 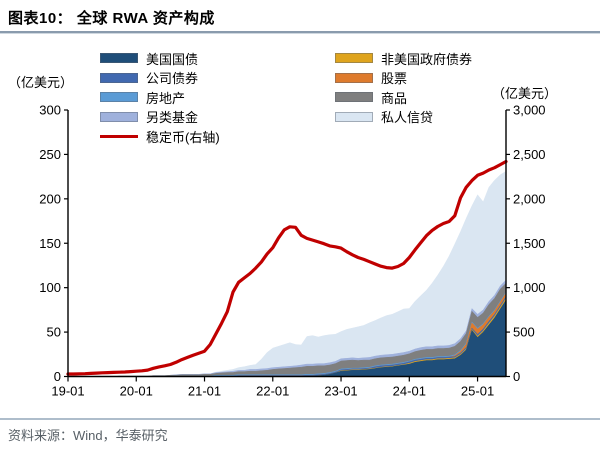 What do you see at coordinates (143, 97) in the screenshot?
I see `legend-item-real-estate: 房地产` at bounding box center [143, 97].